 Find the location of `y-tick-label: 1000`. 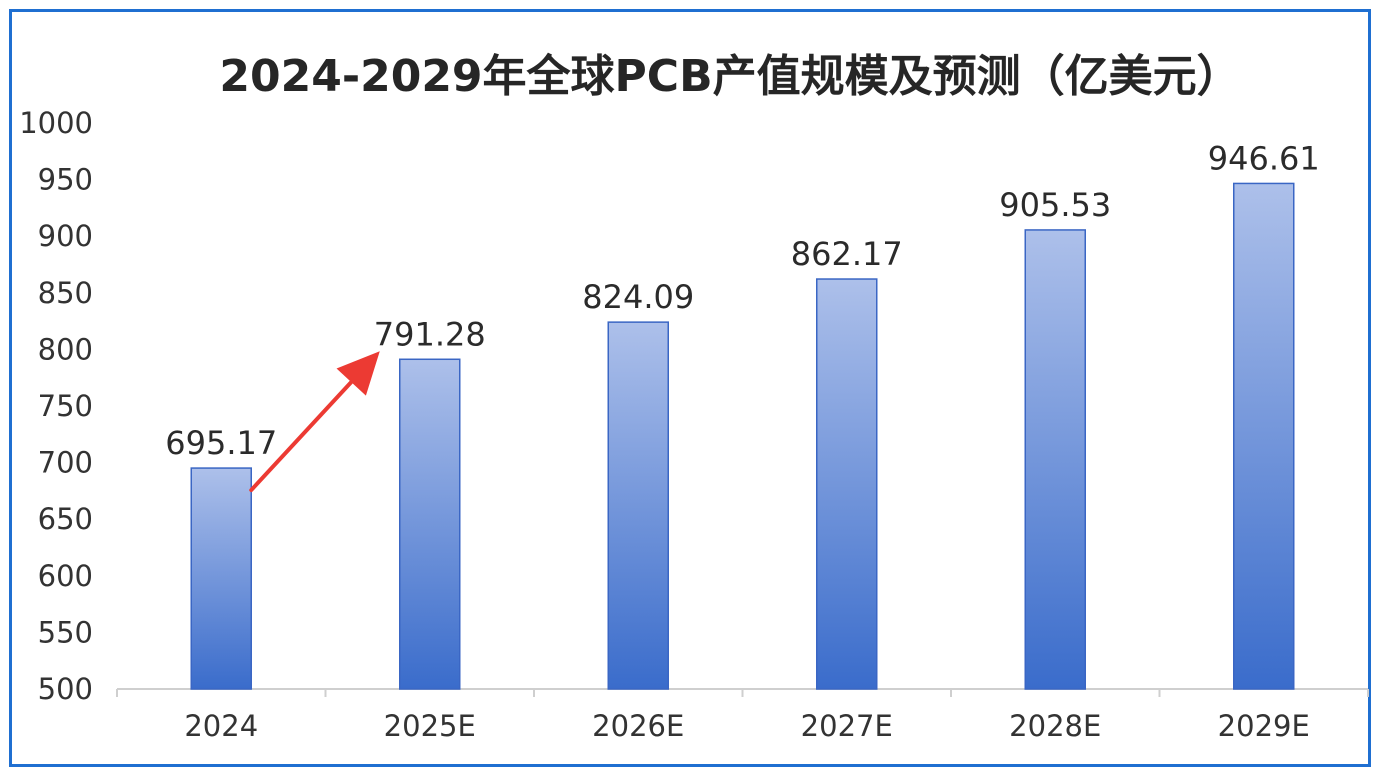

y-tick-label: 1000 is located at coordinates (56, 123).